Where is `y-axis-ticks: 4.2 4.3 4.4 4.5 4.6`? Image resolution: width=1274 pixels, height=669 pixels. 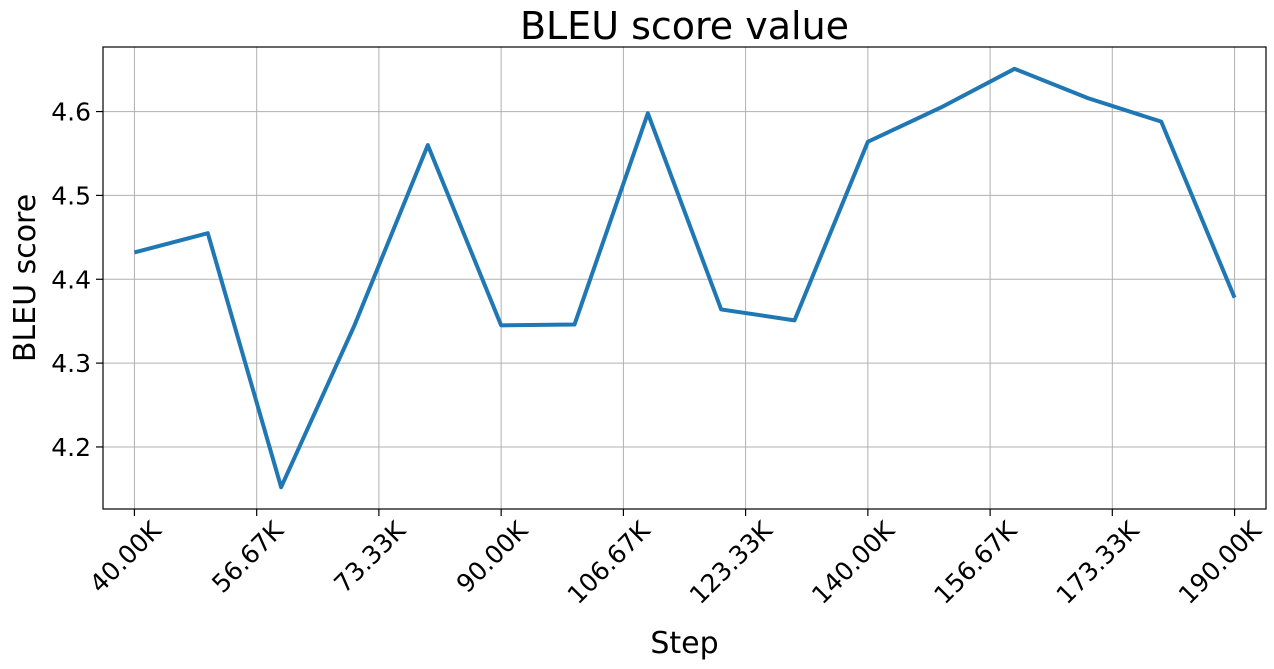 y-axis-ticks: 4.2 4.3 4.4 4.5 4.6 is located at coordinates (77, 280).